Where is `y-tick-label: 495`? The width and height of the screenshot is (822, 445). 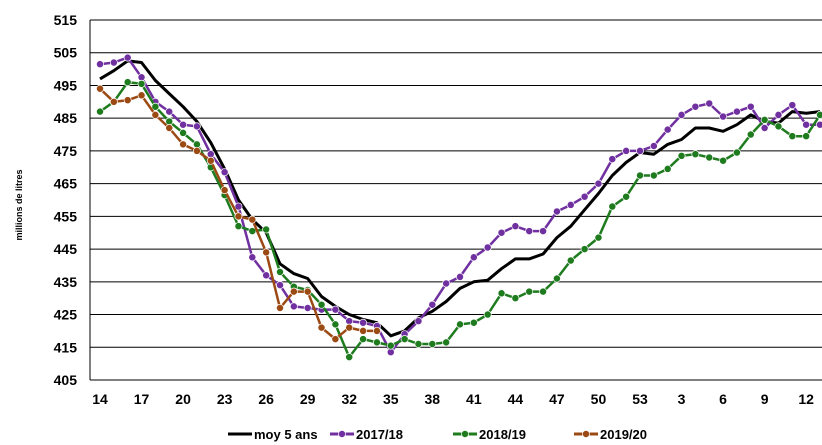 y-tick-label: 495 is located at coordinates (66, 85).